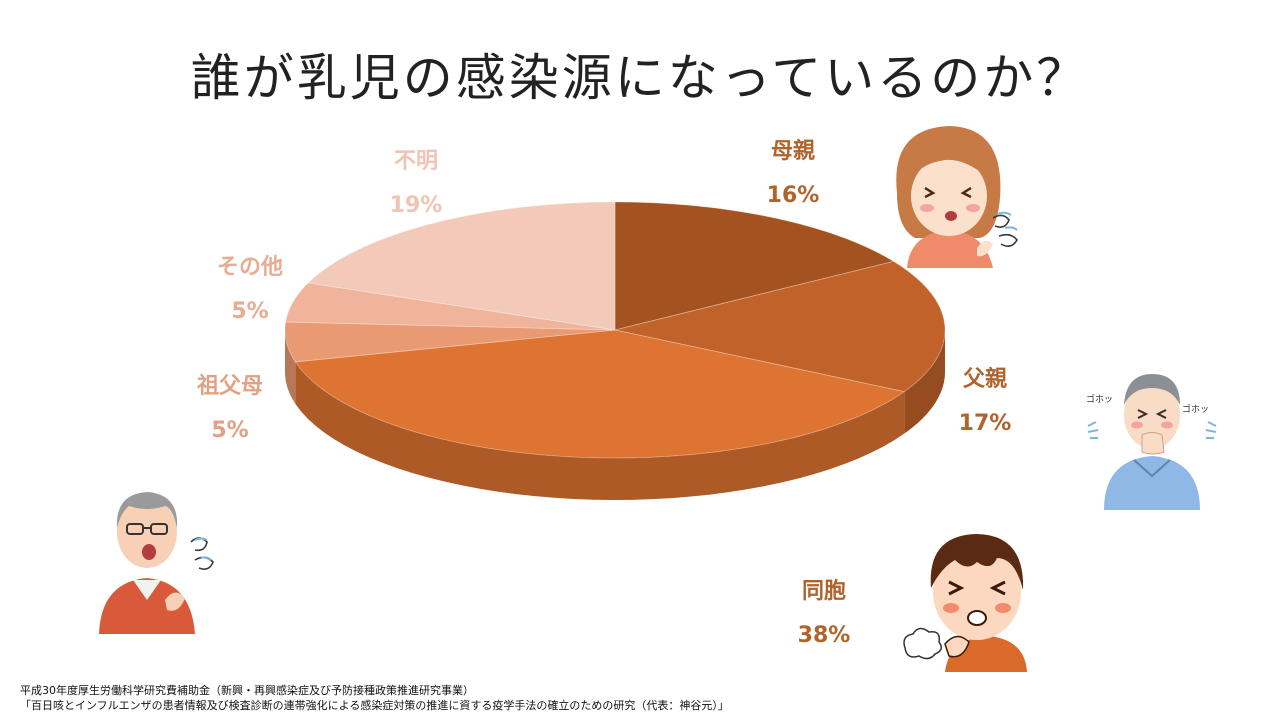 The width and height of the screenshot is (1280, 720). Describe the element at coordinates (823, 591) in the screenshot. I see `slice-label-name: 同胞` at that location.